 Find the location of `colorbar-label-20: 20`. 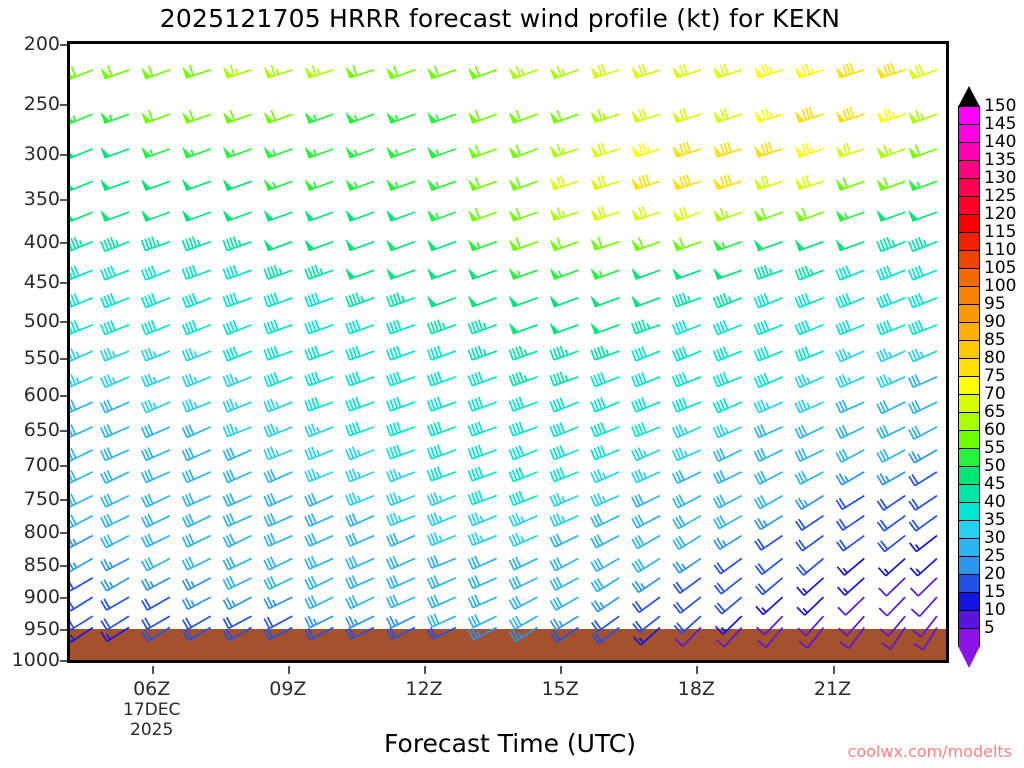

colorbar-label-20: 20 is located at coordinates (995, 574).